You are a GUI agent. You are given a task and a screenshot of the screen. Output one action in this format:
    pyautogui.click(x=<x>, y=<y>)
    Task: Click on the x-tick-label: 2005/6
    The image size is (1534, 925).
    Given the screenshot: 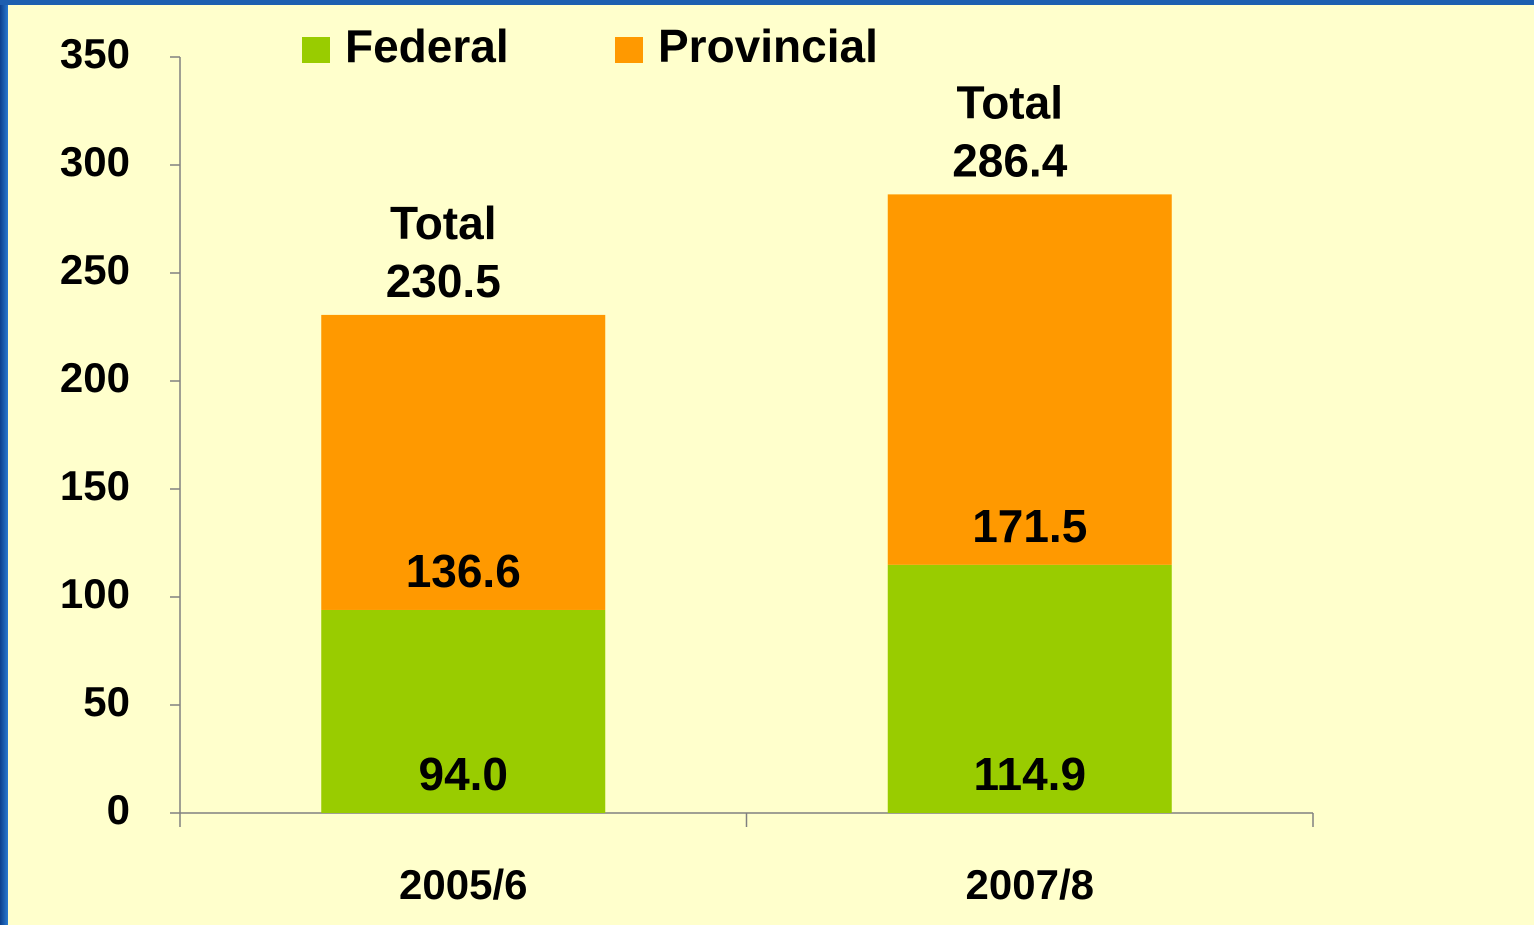 What is the action you would take?
    pyautogui.click(x=463, y=884)
    